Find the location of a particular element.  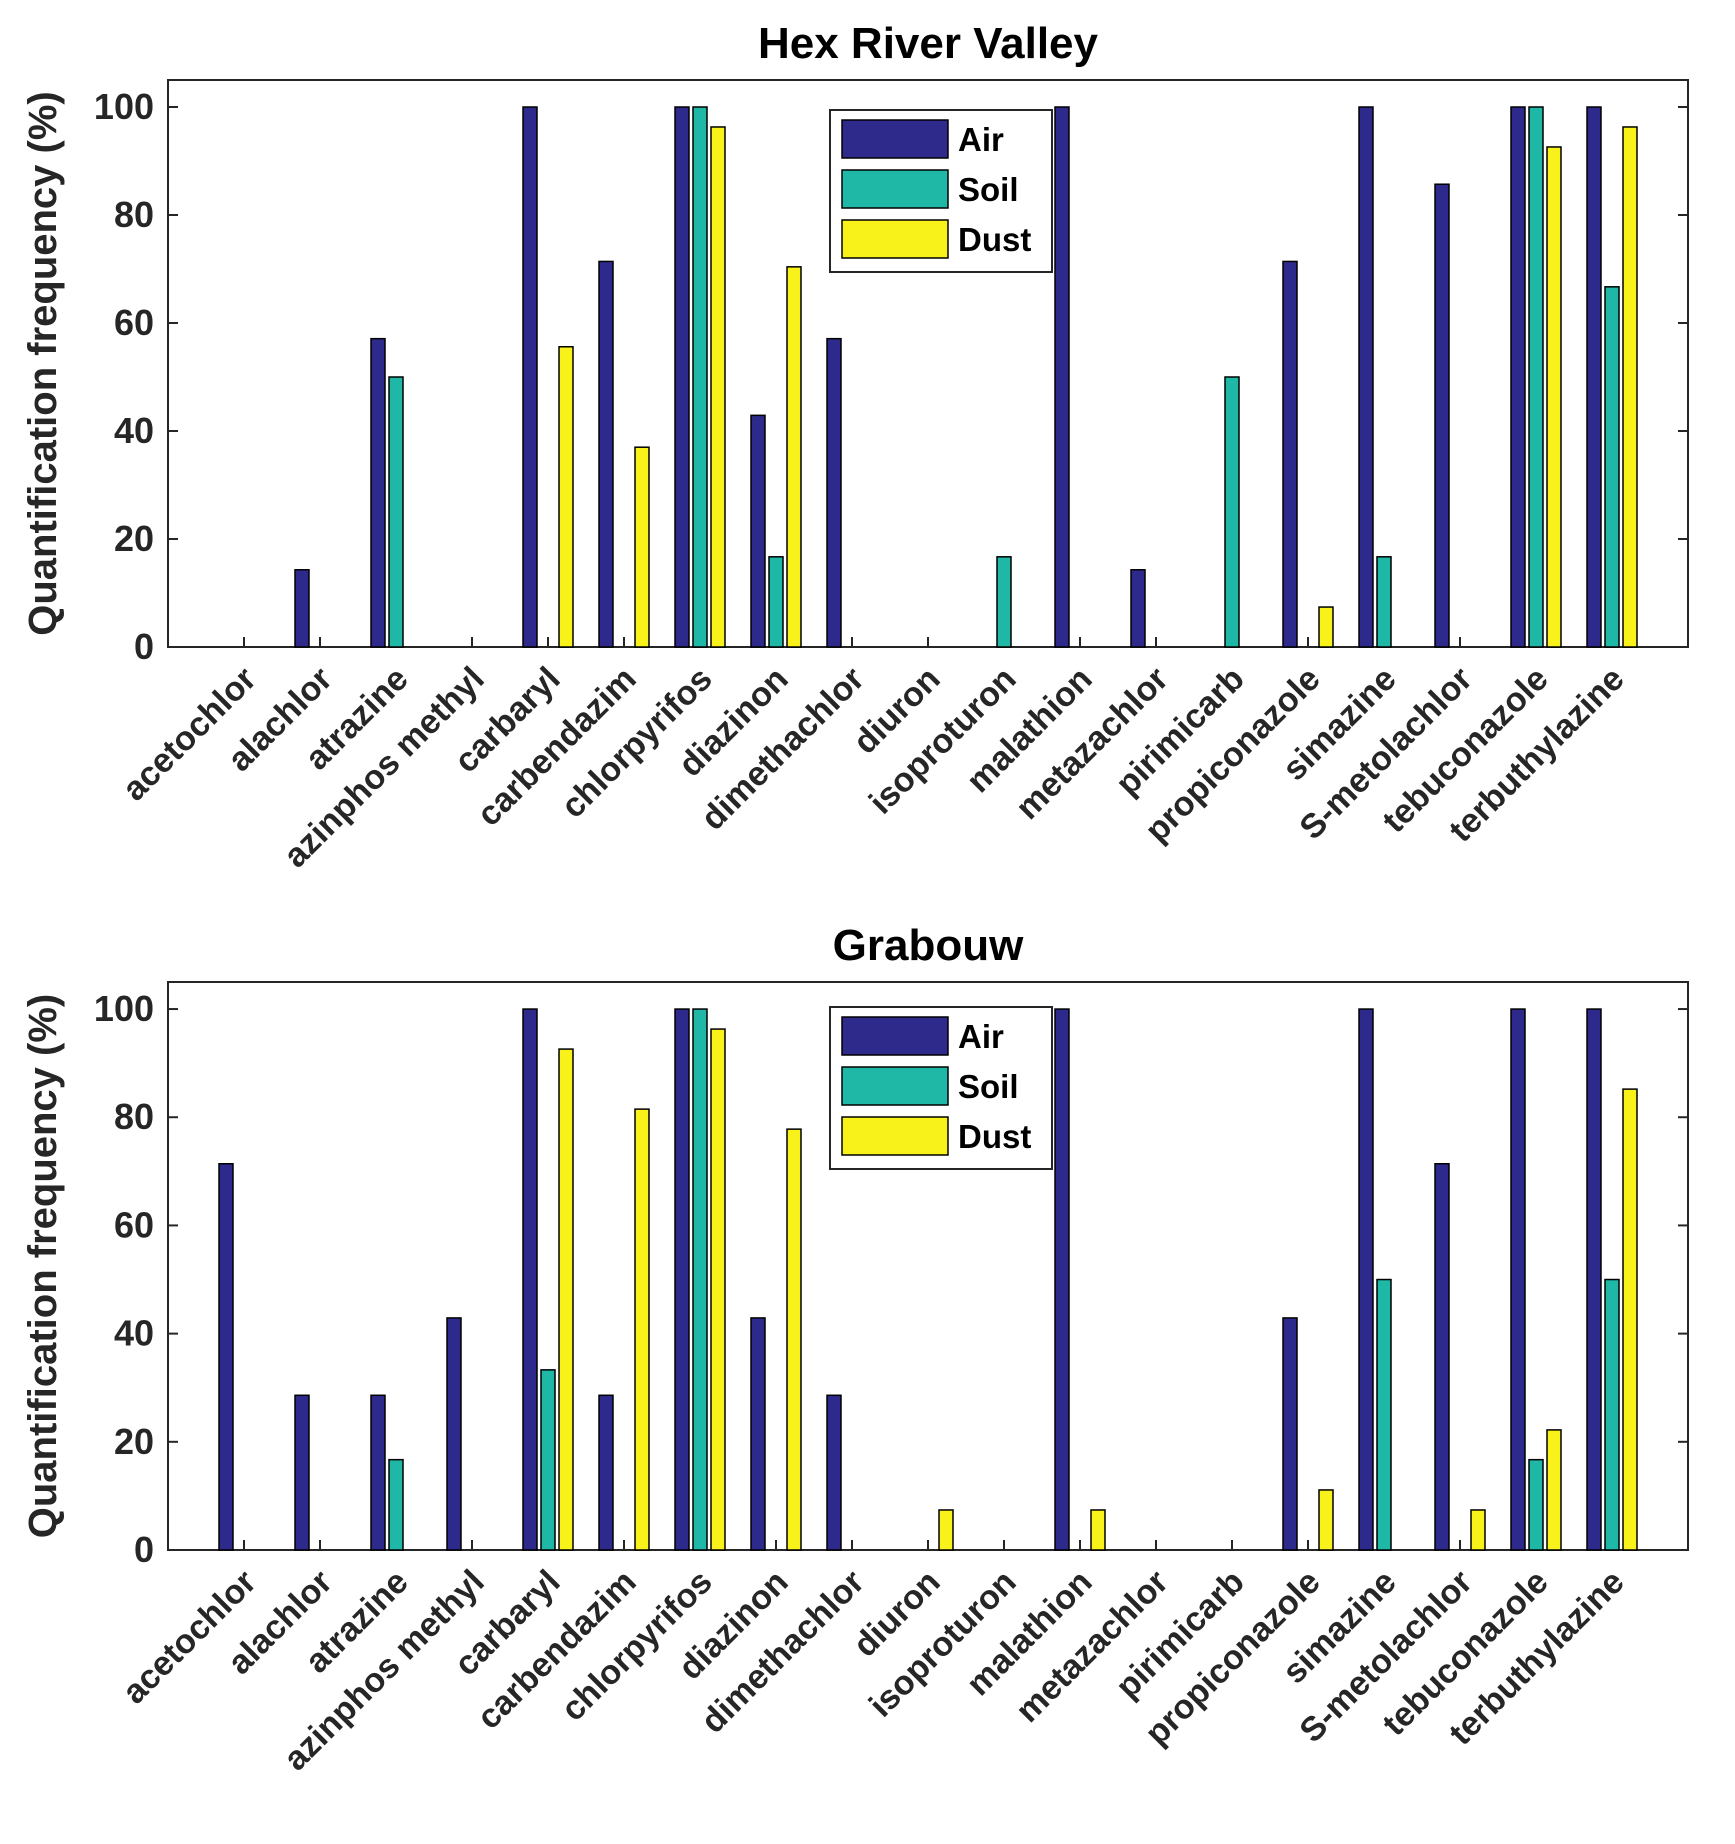

bar-soil-isoproturon is located at coordinates (1004, 602).